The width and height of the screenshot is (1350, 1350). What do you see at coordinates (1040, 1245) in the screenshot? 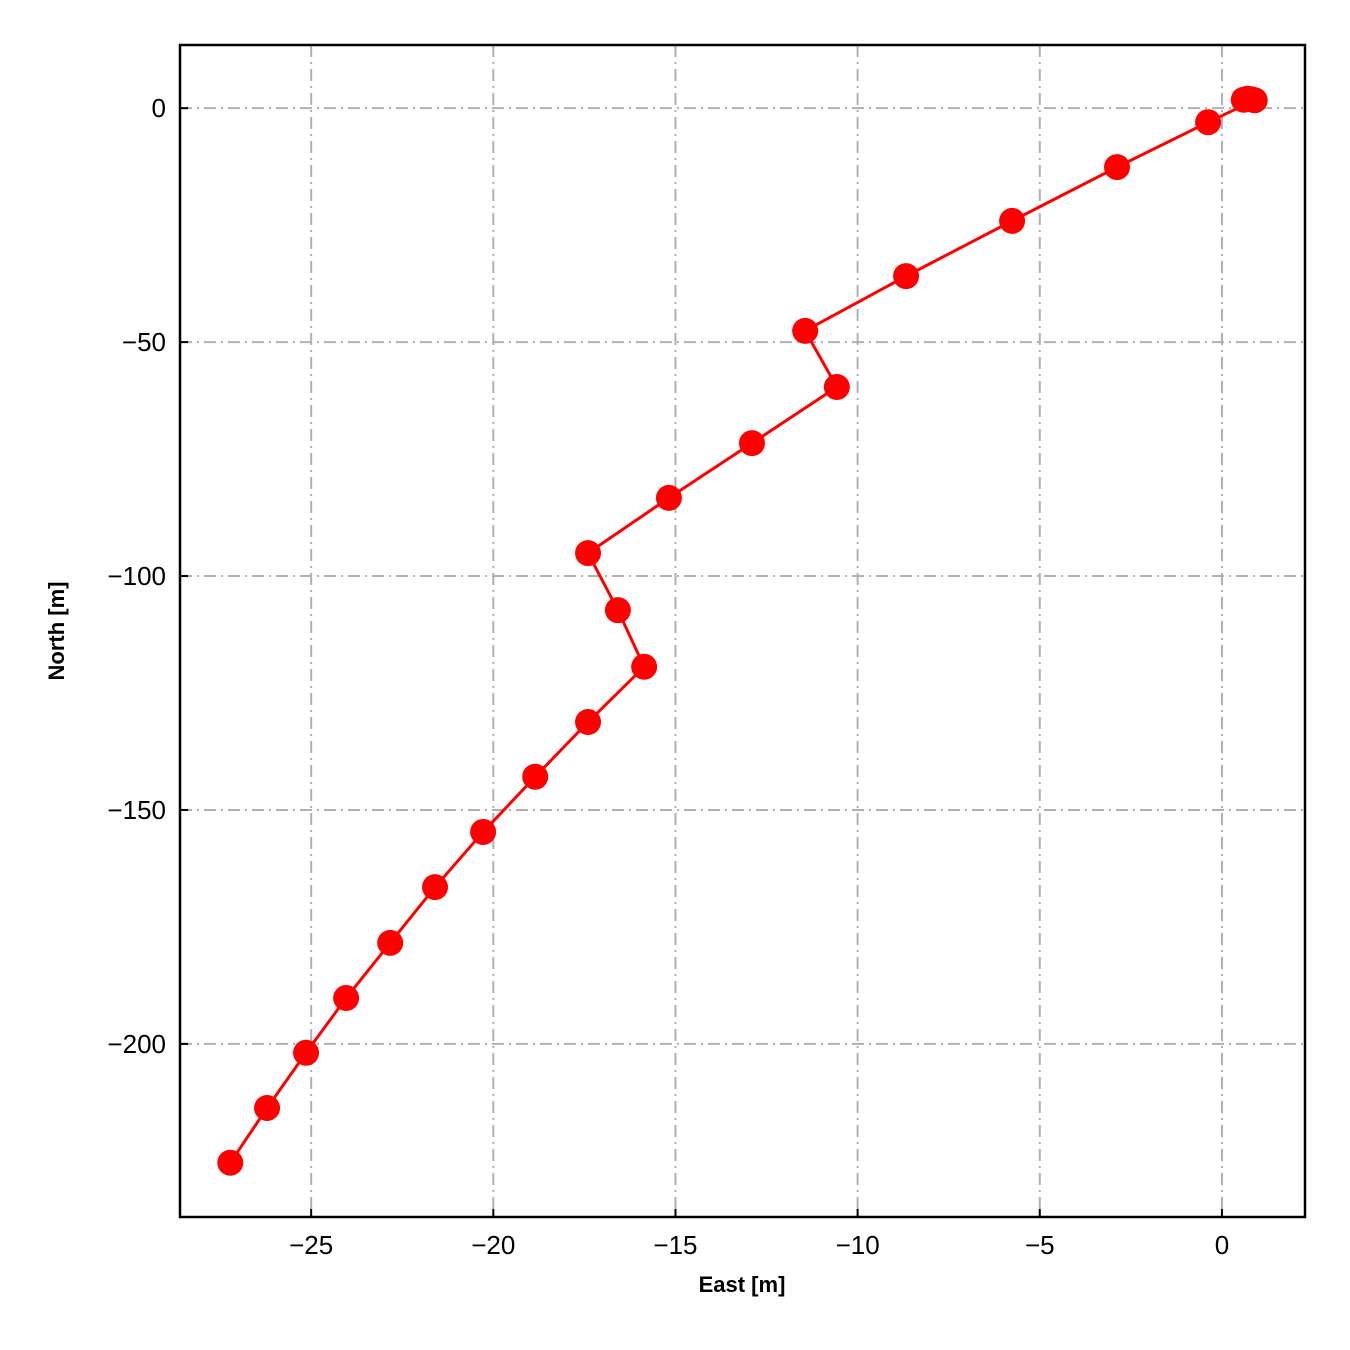
I see `x-tick-label: −5` at bounding box center [1040, 1245].